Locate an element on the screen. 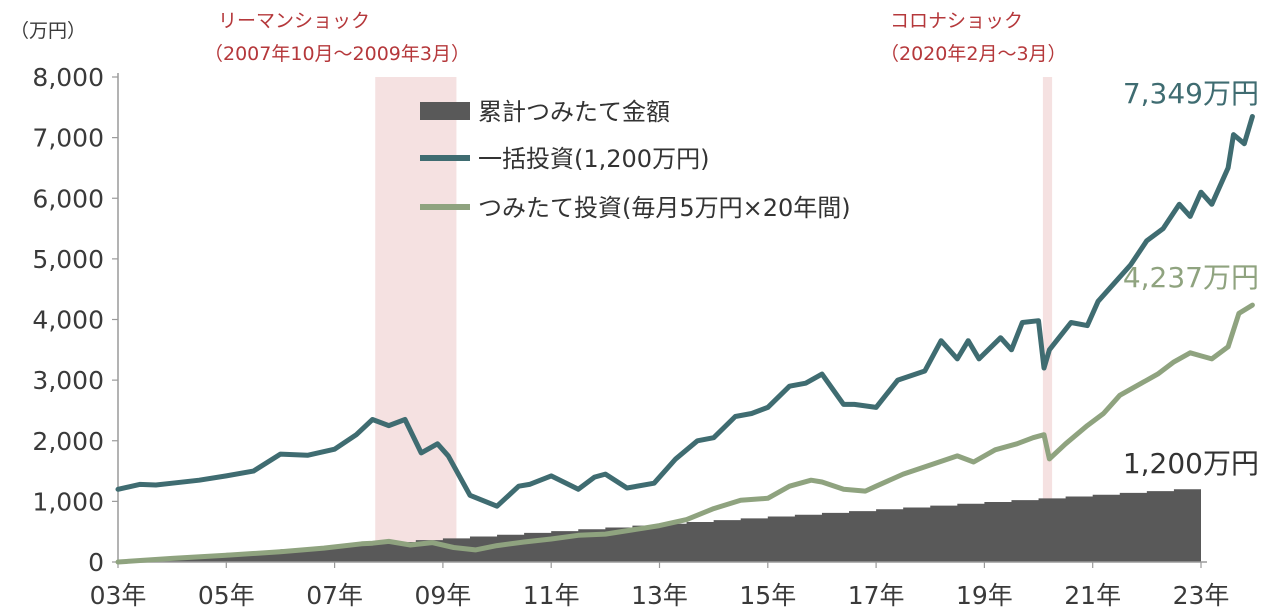  y-tick-label: 7,000 is located at coordinates (68, 138).